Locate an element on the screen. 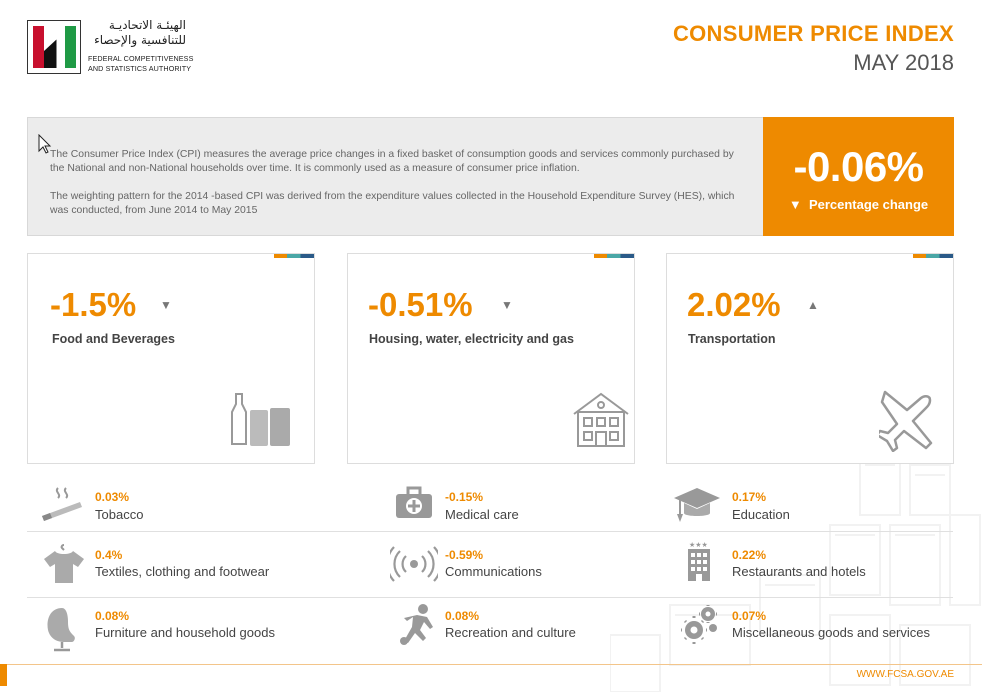 The image size is (982, 692). item-label: Recreation and culture is located at coordinates (510, 632).